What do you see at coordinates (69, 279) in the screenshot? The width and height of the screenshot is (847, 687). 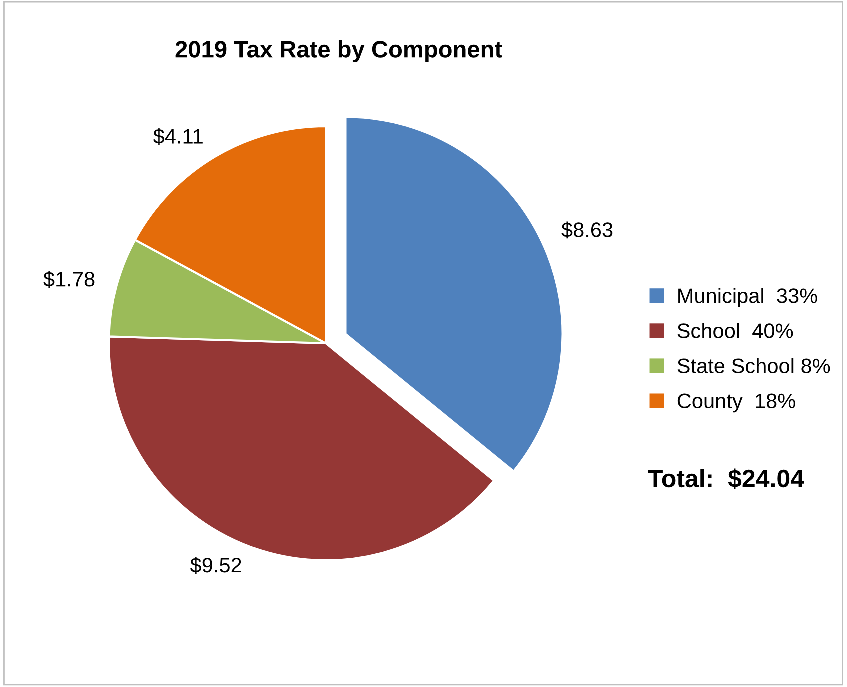 I see `data-label: $1.78` at bounding box center [69, 279].